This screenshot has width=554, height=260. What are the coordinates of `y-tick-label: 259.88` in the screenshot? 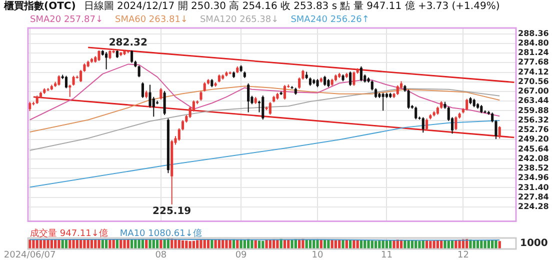 It's located at (534, 110).